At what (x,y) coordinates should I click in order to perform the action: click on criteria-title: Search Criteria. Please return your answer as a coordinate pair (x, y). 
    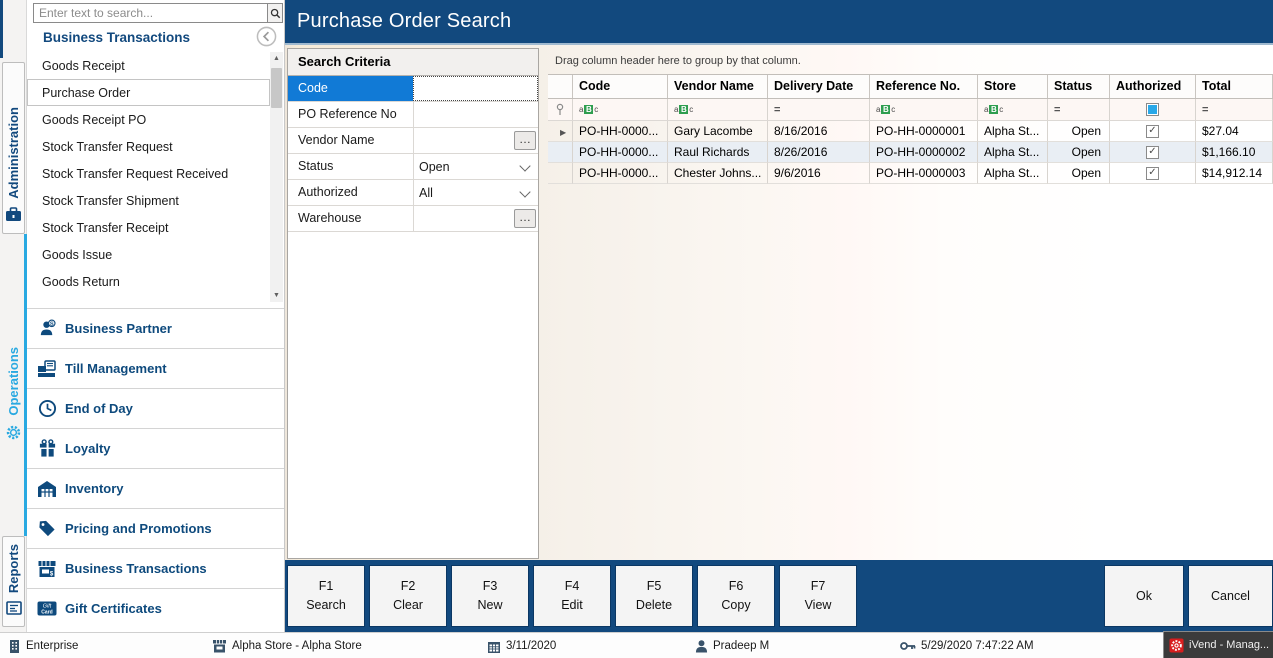
    Looking at the image, I should click on (413, 62).